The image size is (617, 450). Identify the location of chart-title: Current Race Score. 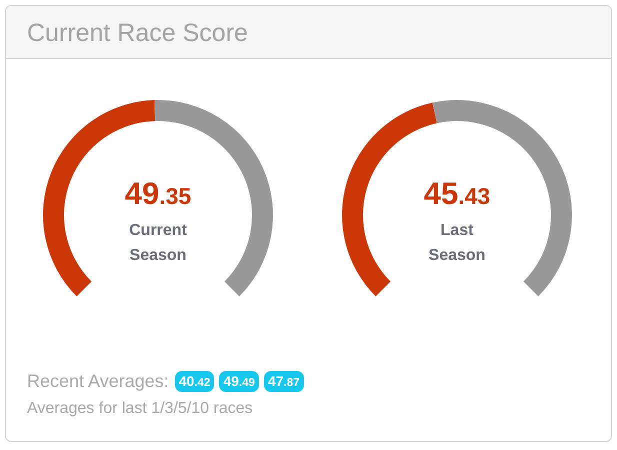
(137, 33).